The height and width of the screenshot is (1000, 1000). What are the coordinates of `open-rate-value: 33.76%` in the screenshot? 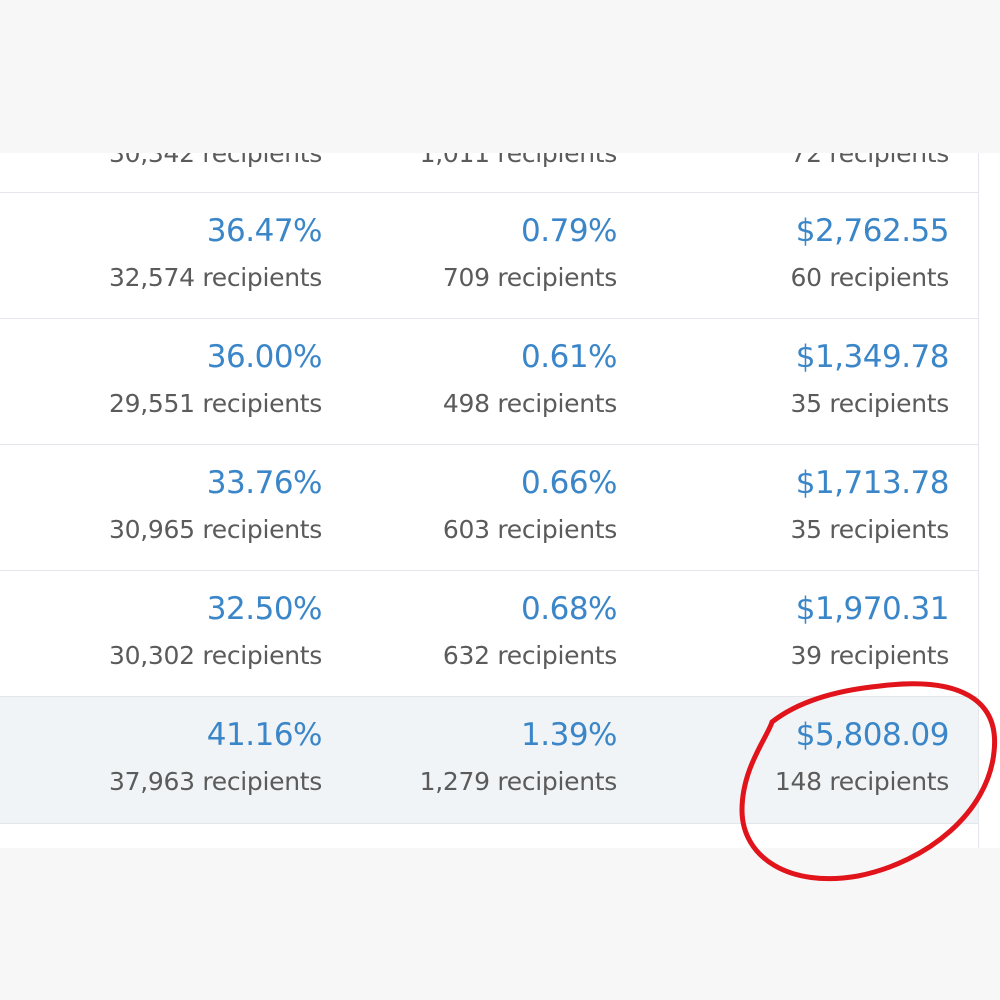 It's located at (264, 483).